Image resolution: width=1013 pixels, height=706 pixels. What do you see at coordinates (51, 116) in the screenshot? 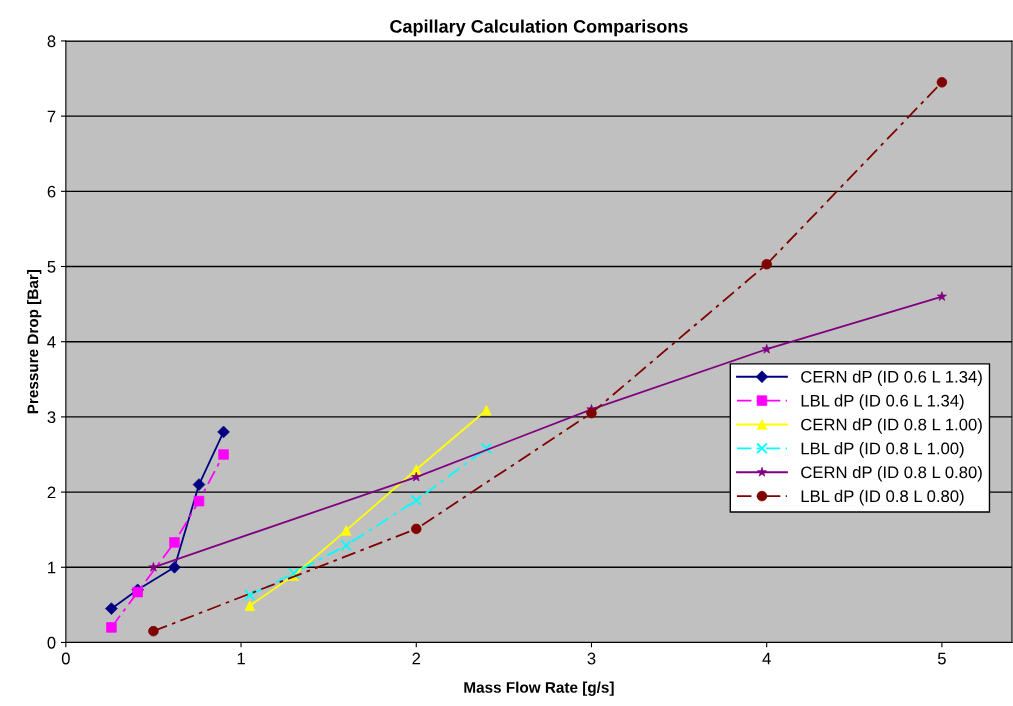
I see `y-tick-label: 7` at bounding box center [51, 116].